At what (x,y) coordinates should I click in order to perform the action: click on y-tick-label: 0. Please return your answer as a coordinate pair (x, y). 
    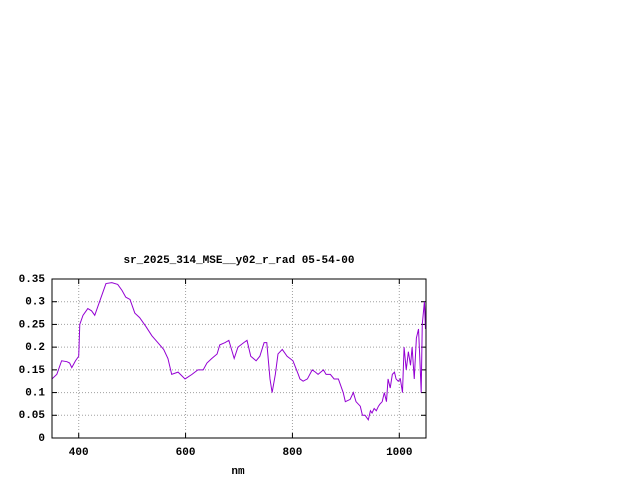
    Looking at the image, I should click on (41, 439).